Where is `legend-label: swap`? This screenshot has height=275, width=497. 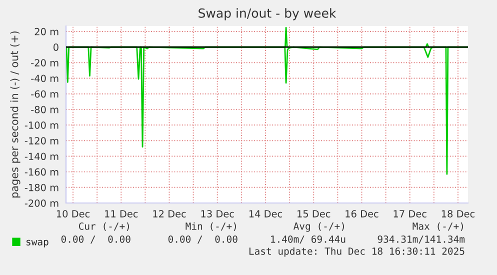
legend-label: swap is located at coordinates (37, 244).